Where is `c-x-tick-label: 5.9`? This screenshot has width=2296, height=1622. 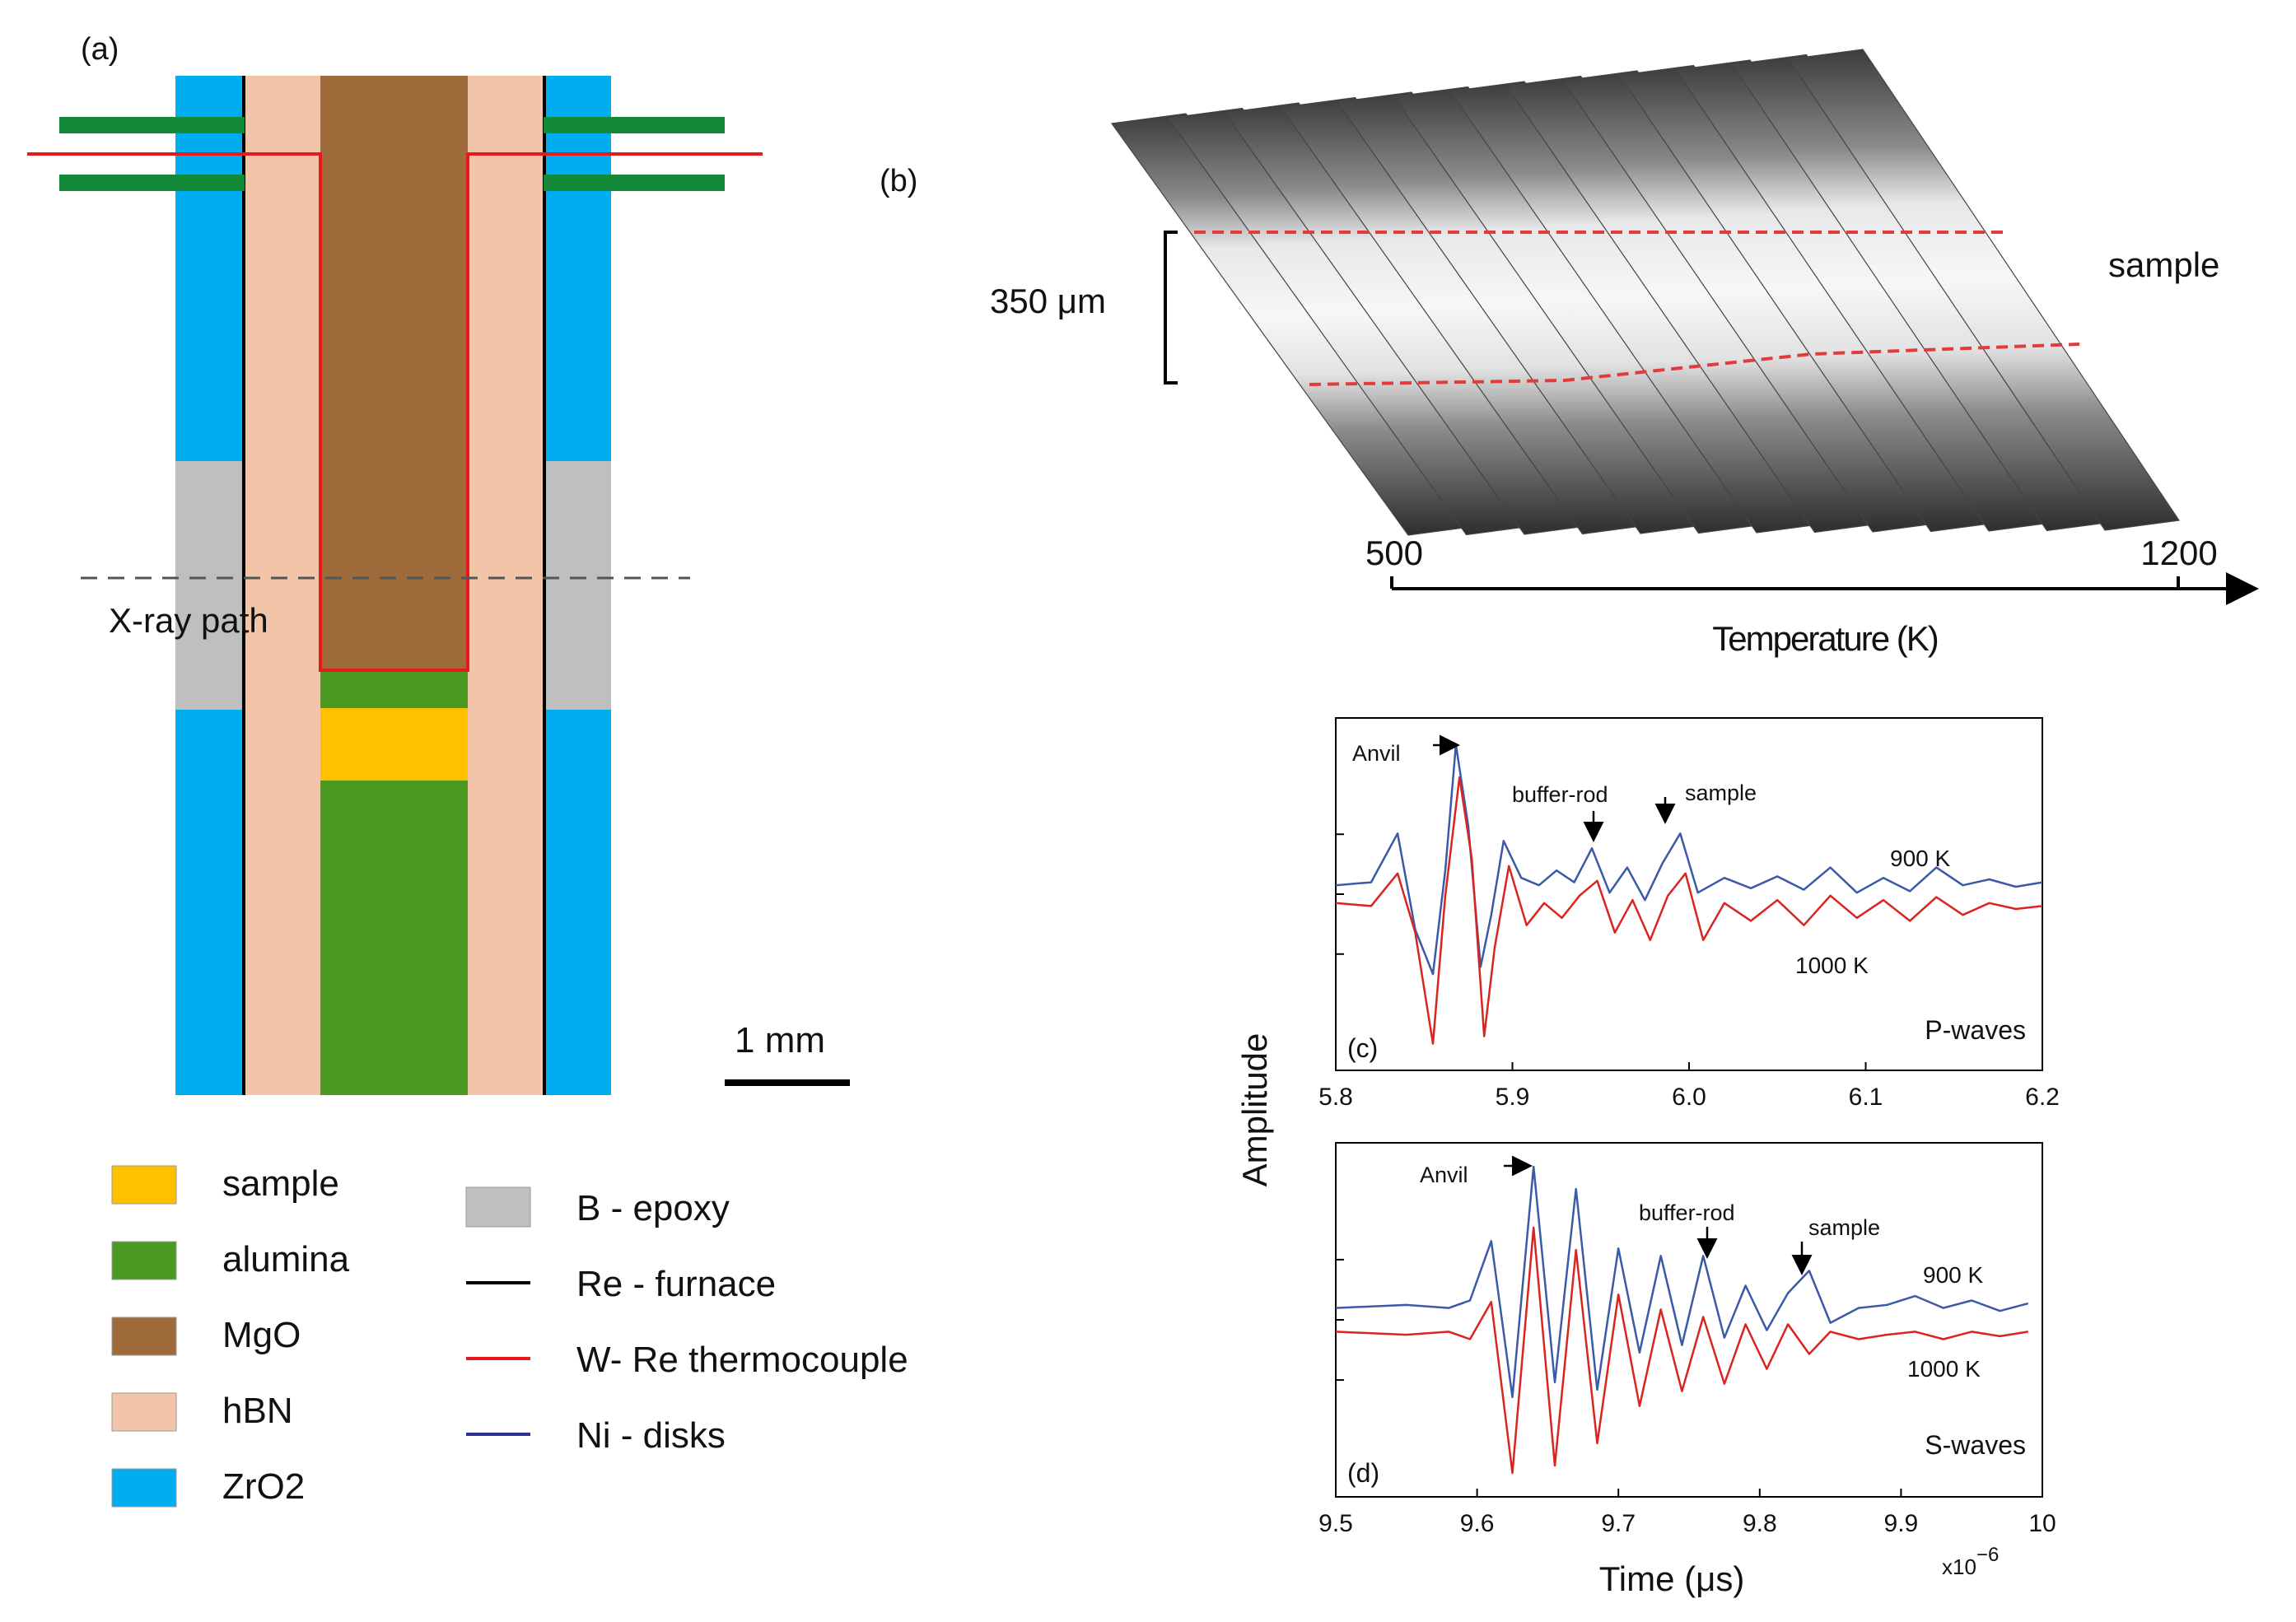
c-x-tick-label: 5.9 is located at coordinates (1513, 1098).